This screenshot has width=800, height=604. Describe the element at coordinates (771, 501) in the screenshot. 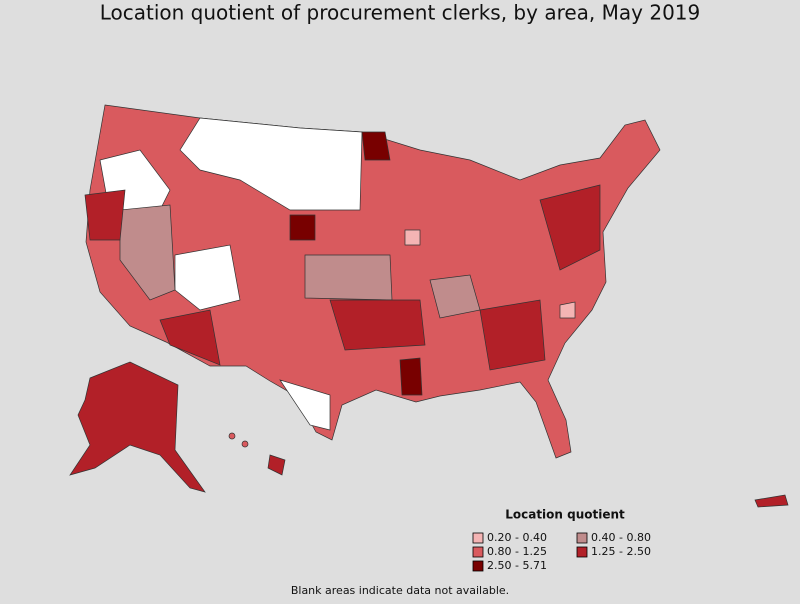

I see `puerto-rico` at that location.